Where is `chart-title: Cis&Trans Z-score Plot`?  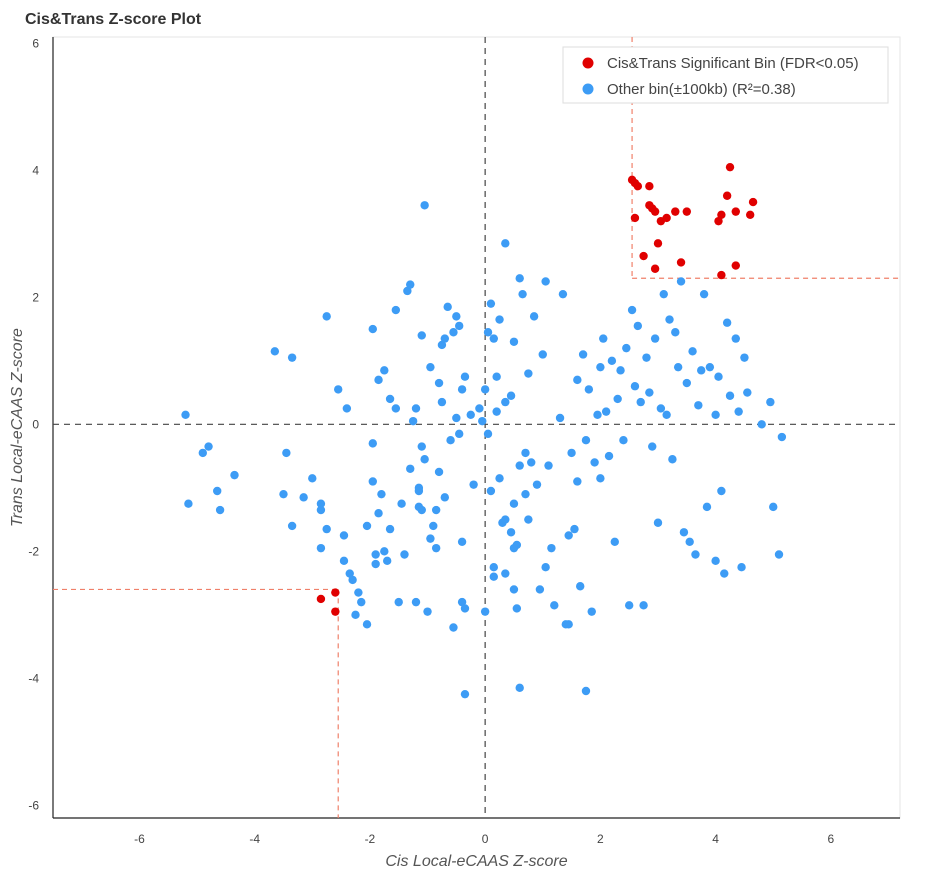
chart-title: Cis&Trans Z-score Plot is located at coordinates (113, 19).